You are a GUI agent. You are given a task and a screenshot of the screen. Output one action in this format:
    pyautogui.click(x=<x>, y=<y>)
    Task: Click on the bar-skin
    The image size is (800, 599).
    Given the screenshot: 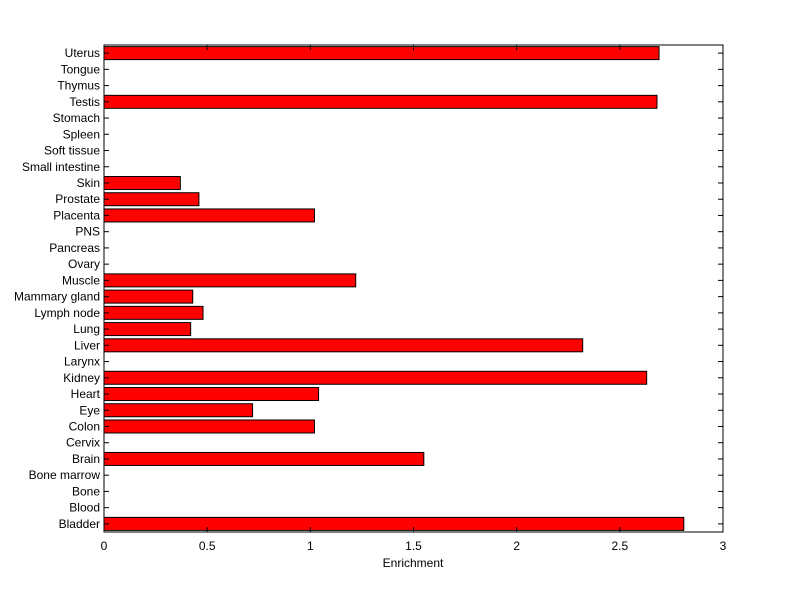 What is the action you would take?
    pyautogui.click(x=142, y=182)
    